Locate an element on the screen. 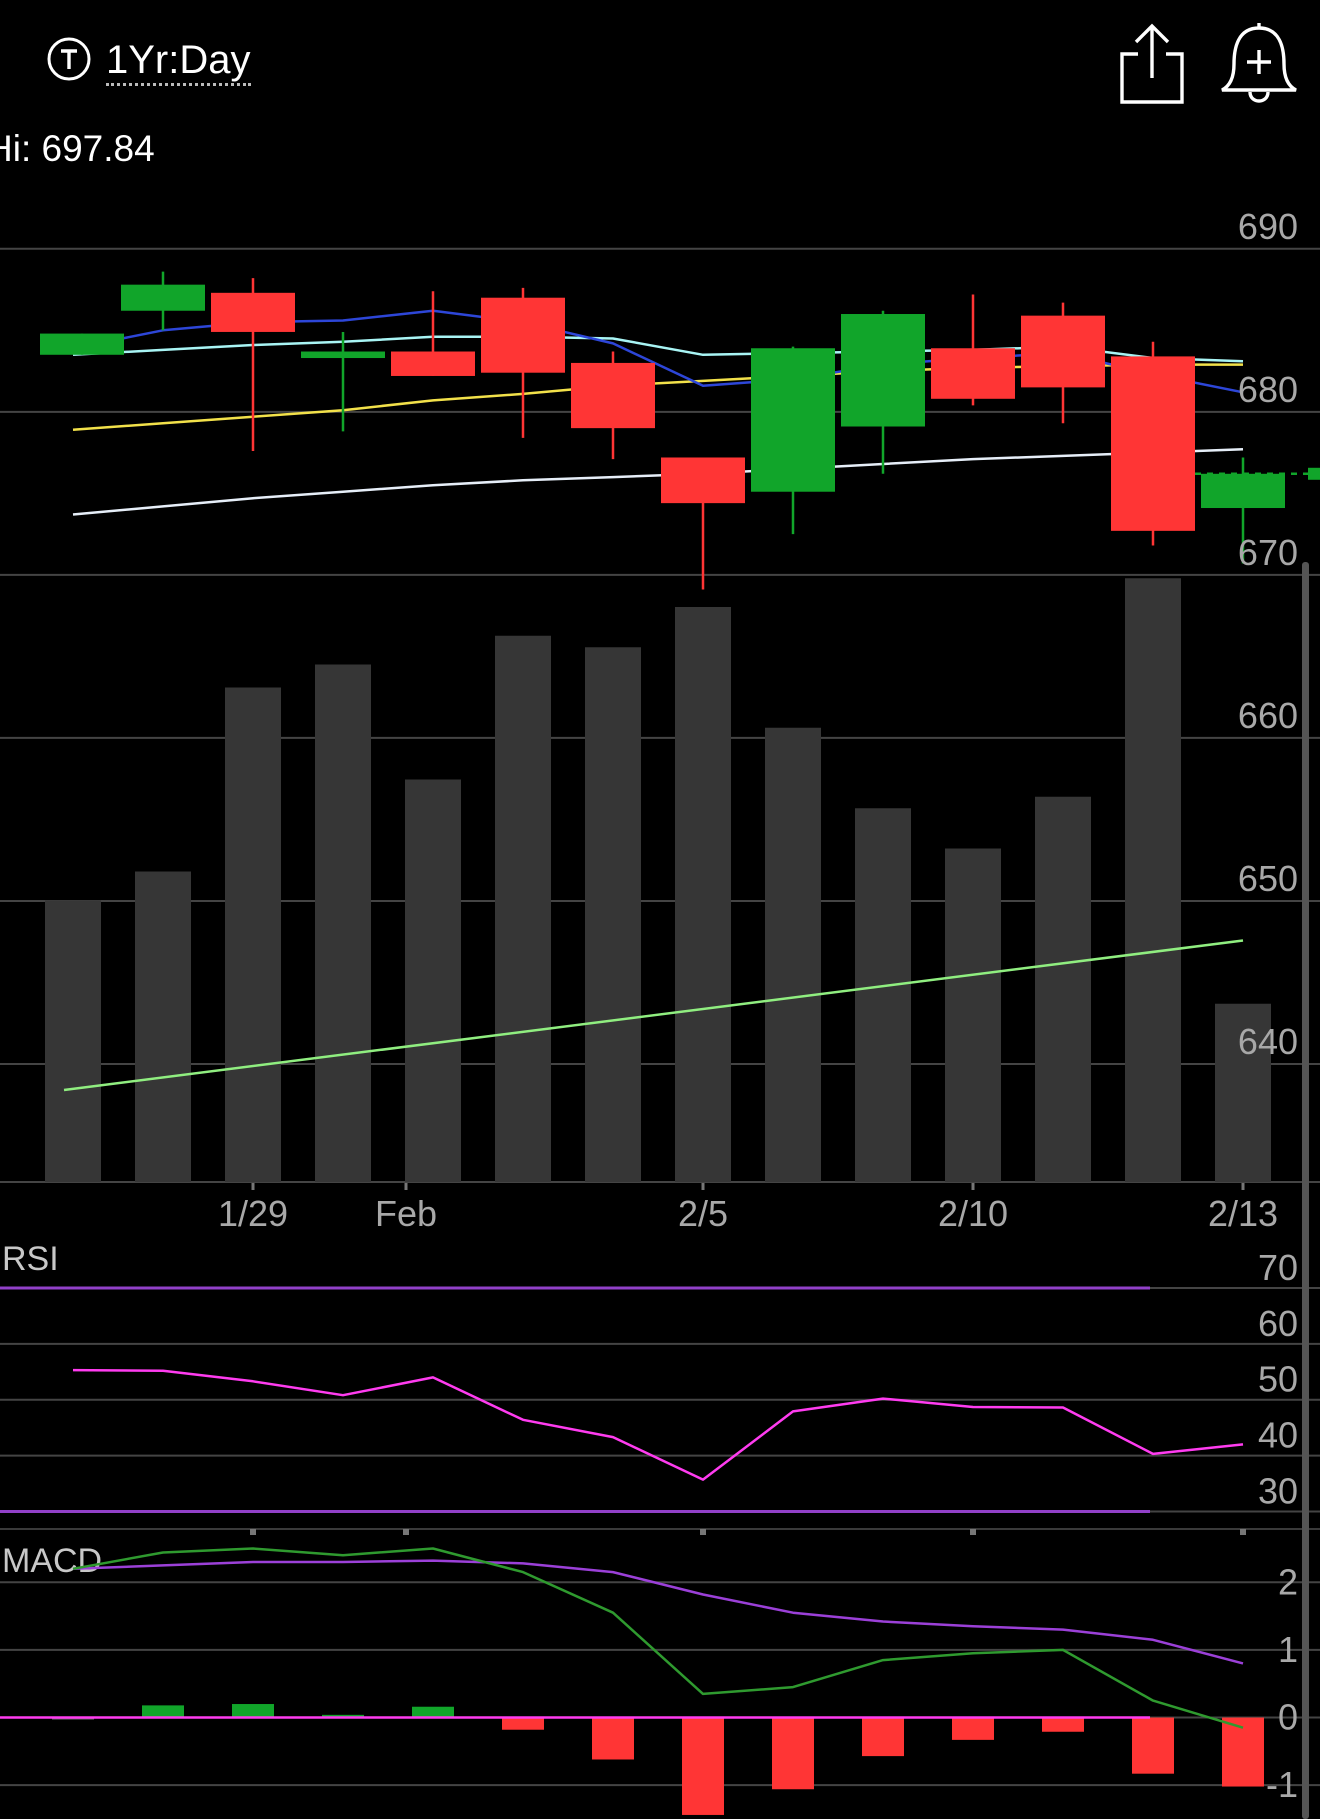 Image resolution: width=1320 pixels, height=1819 pixels. rsi-tick-label: 70 is located at coordinates (1278, 1267).